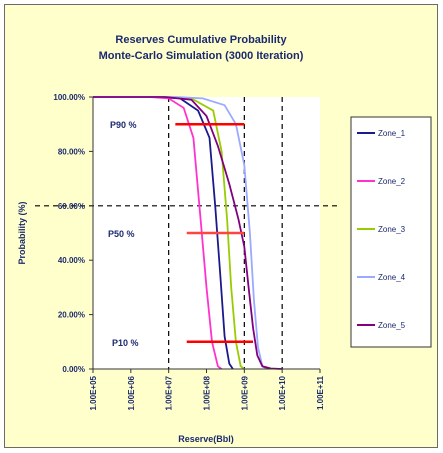  Describe the element at coordinates (131, 392) in the screenshot. I see `x-tick-label-1: 1.00E+06` at that location.